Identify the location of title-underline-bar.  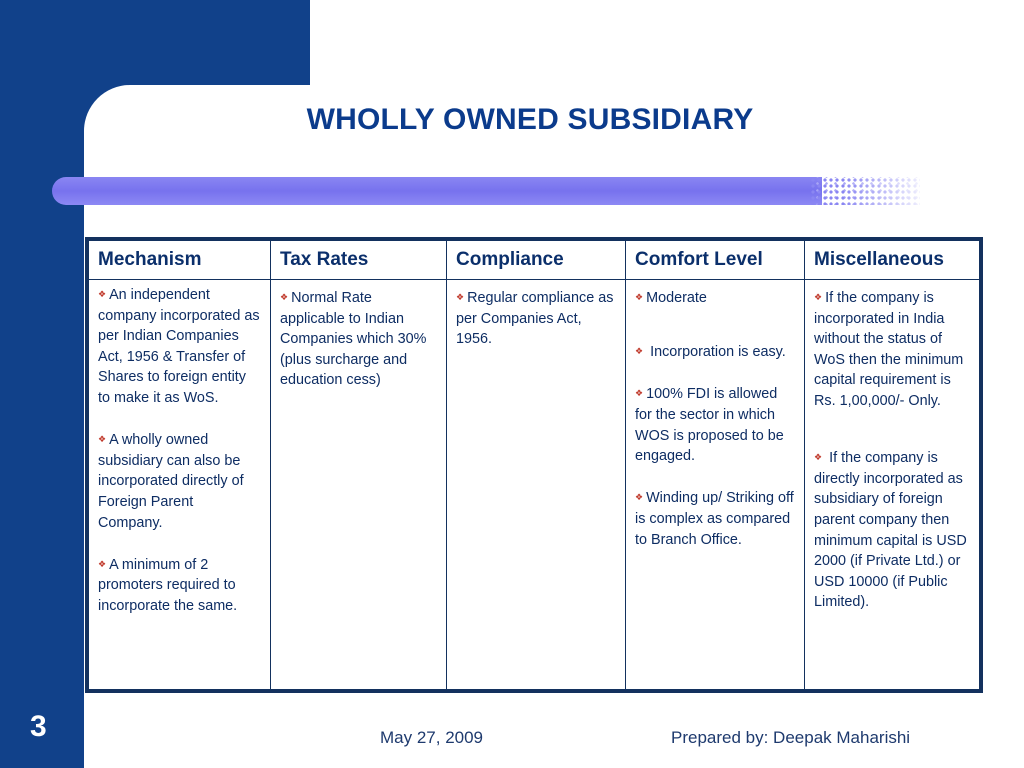
(437, 191).